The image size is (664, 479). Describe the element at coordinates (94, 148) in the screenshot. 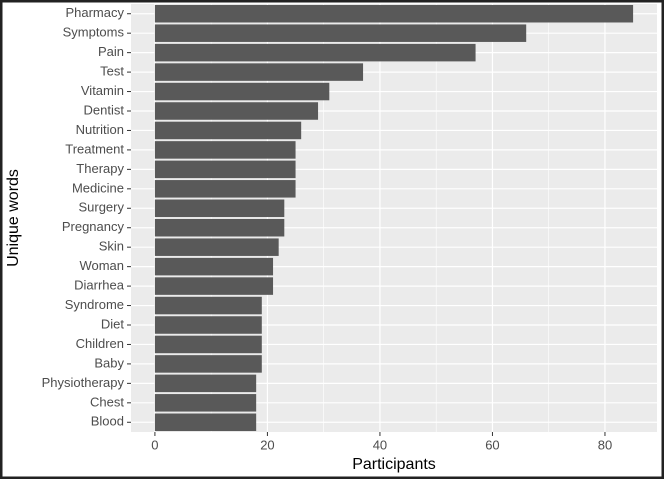

I see `y-tick-label: Treatment` at that location.